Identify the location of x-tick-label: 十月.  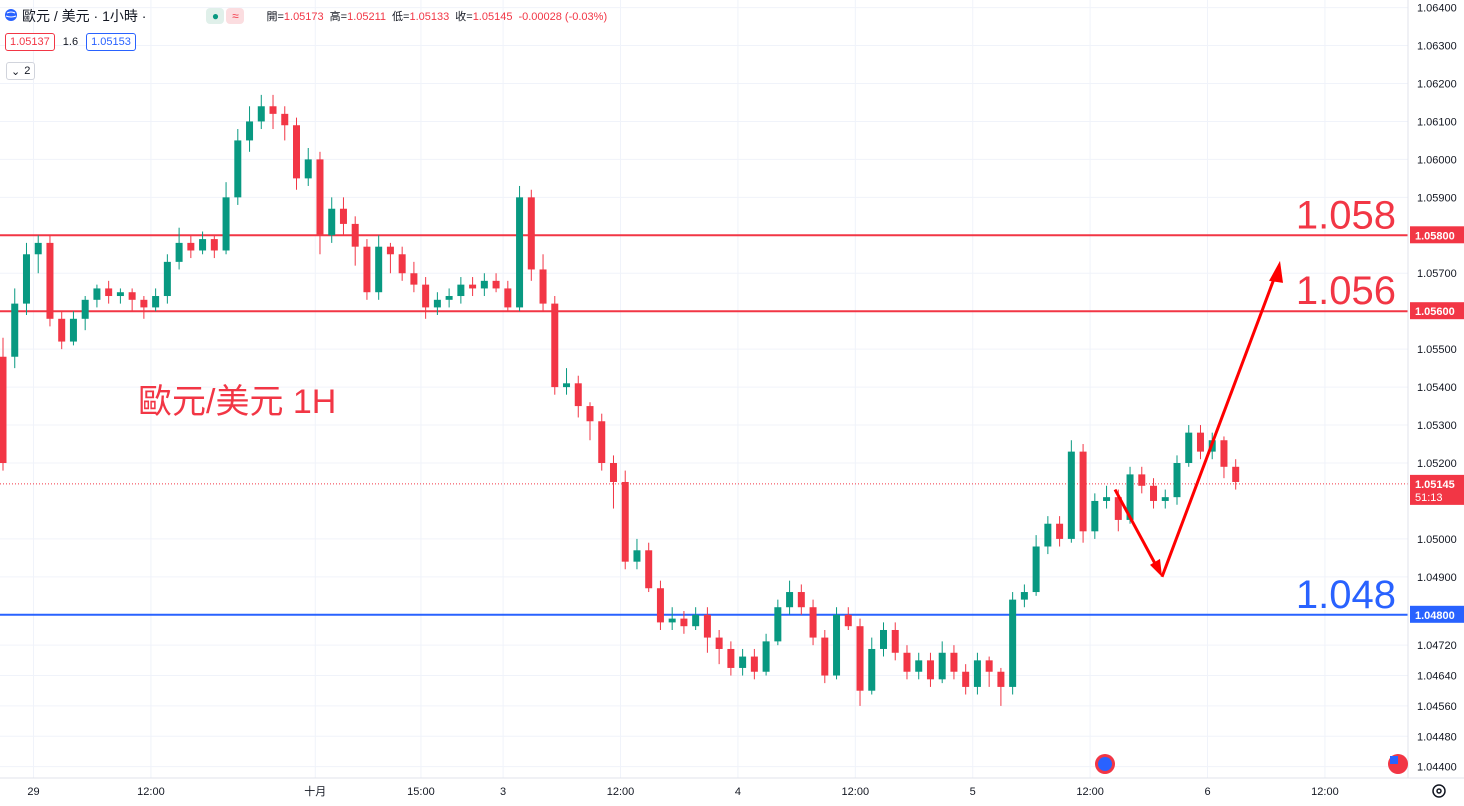
(315, 791).